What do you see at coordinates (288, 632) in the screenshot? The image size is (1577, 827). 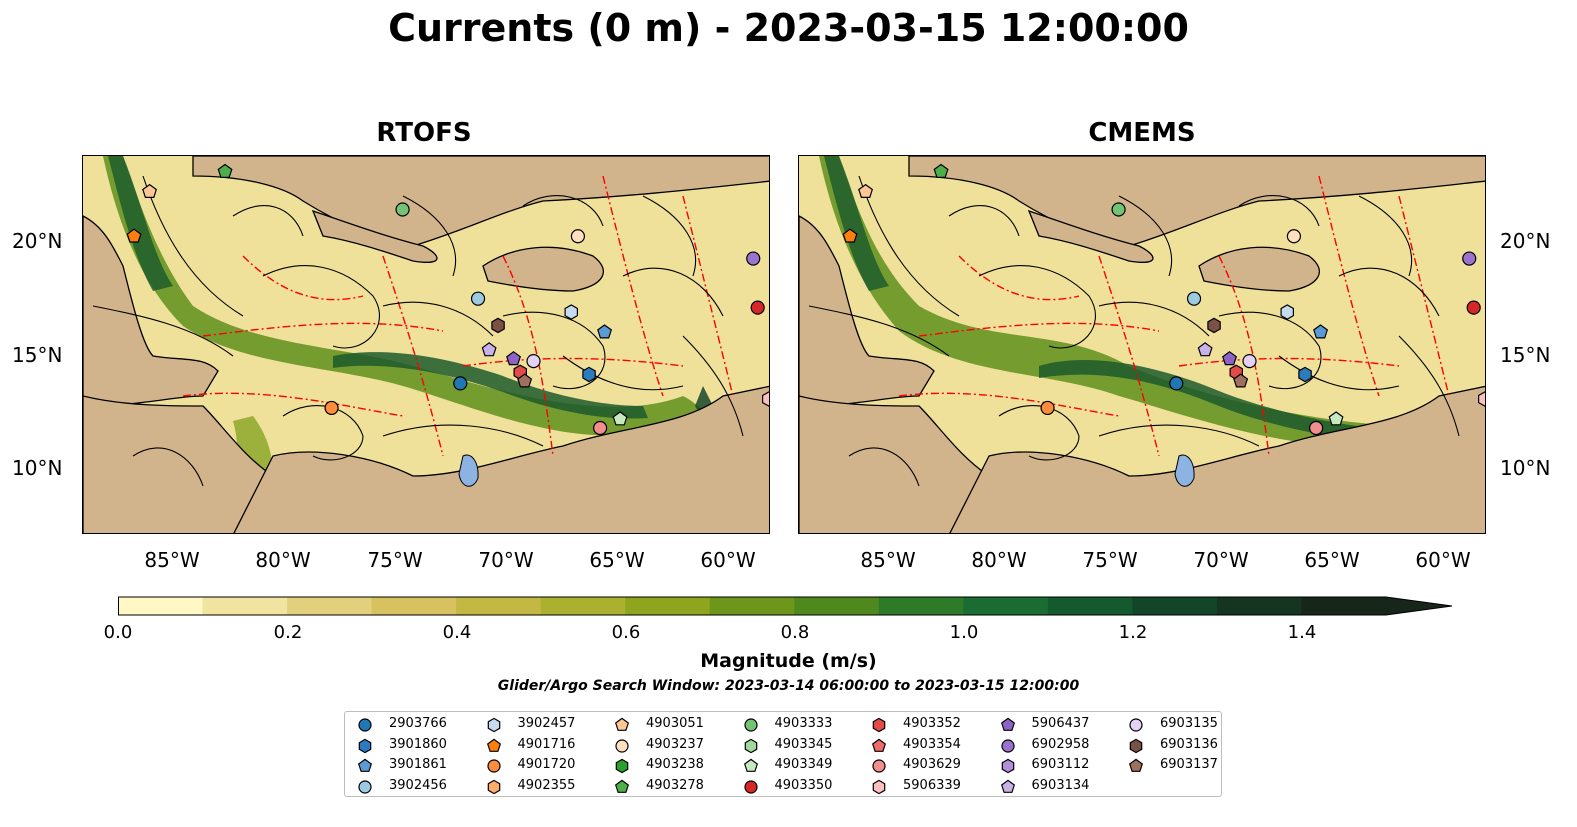 I see `colorbar-tick: 0.2` at bounding box center [288, 632].